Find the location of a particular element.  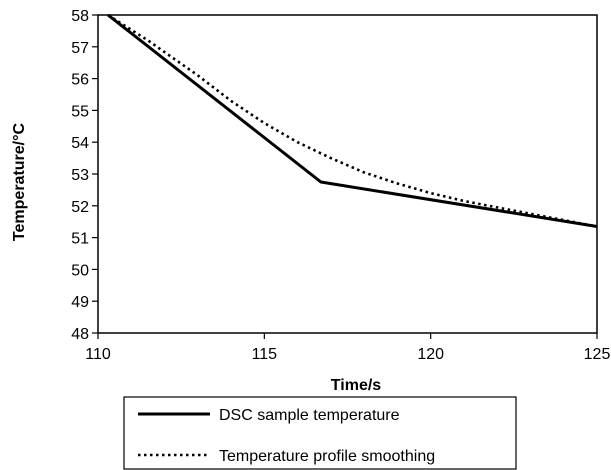

y-axis-ticks: 48 49 50 51 52 53 54 55 56 57 58 is located at coordinates (84, 175).